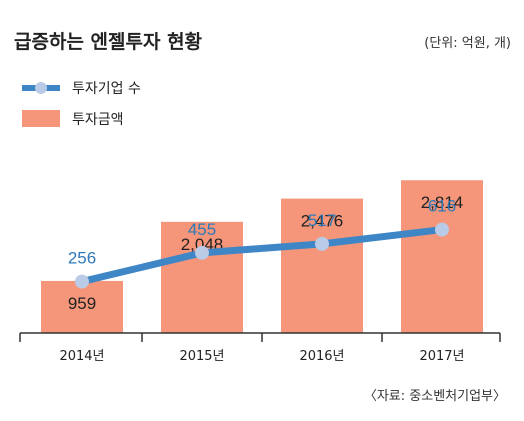 This screenshot has width=524, height=421. What do you see at coordinates (201, 356) in the screenshot?
I see `x-tick-label: 2015년` at bounding box center [201, 356].